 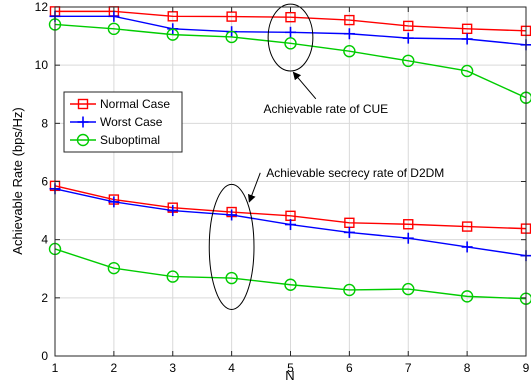 What do you see at coordinates (114, 368) in the screenshot?
I see `x-tick-label: 2` at bounding box center [114, 368].